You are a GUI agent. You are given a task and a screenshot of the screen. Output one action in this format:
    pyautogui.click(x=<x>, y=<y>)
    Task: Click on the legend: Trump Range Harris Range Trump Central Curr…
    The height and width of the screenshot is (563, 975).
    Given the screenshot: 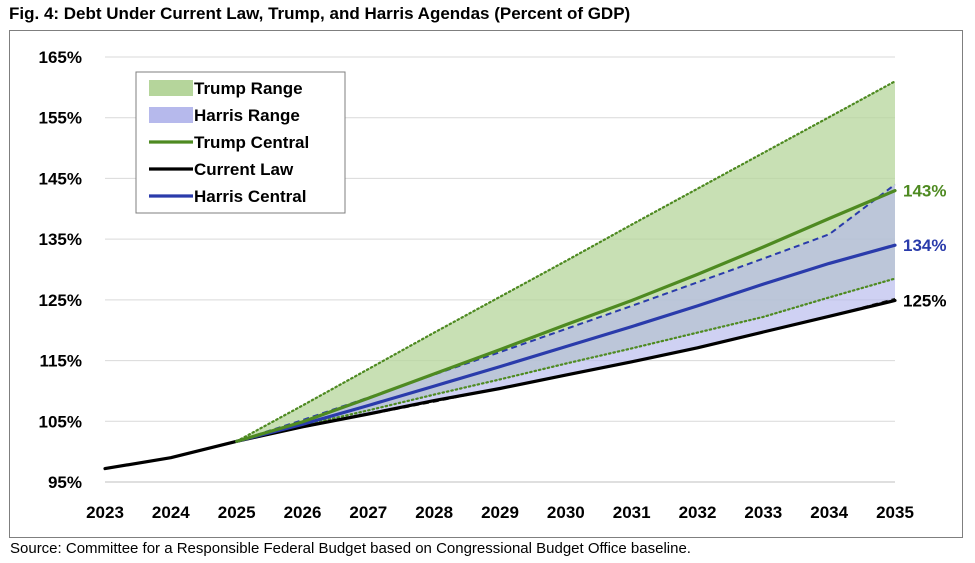 What is the action you would take?
    pyautogui.click(x=240, y=142)
    